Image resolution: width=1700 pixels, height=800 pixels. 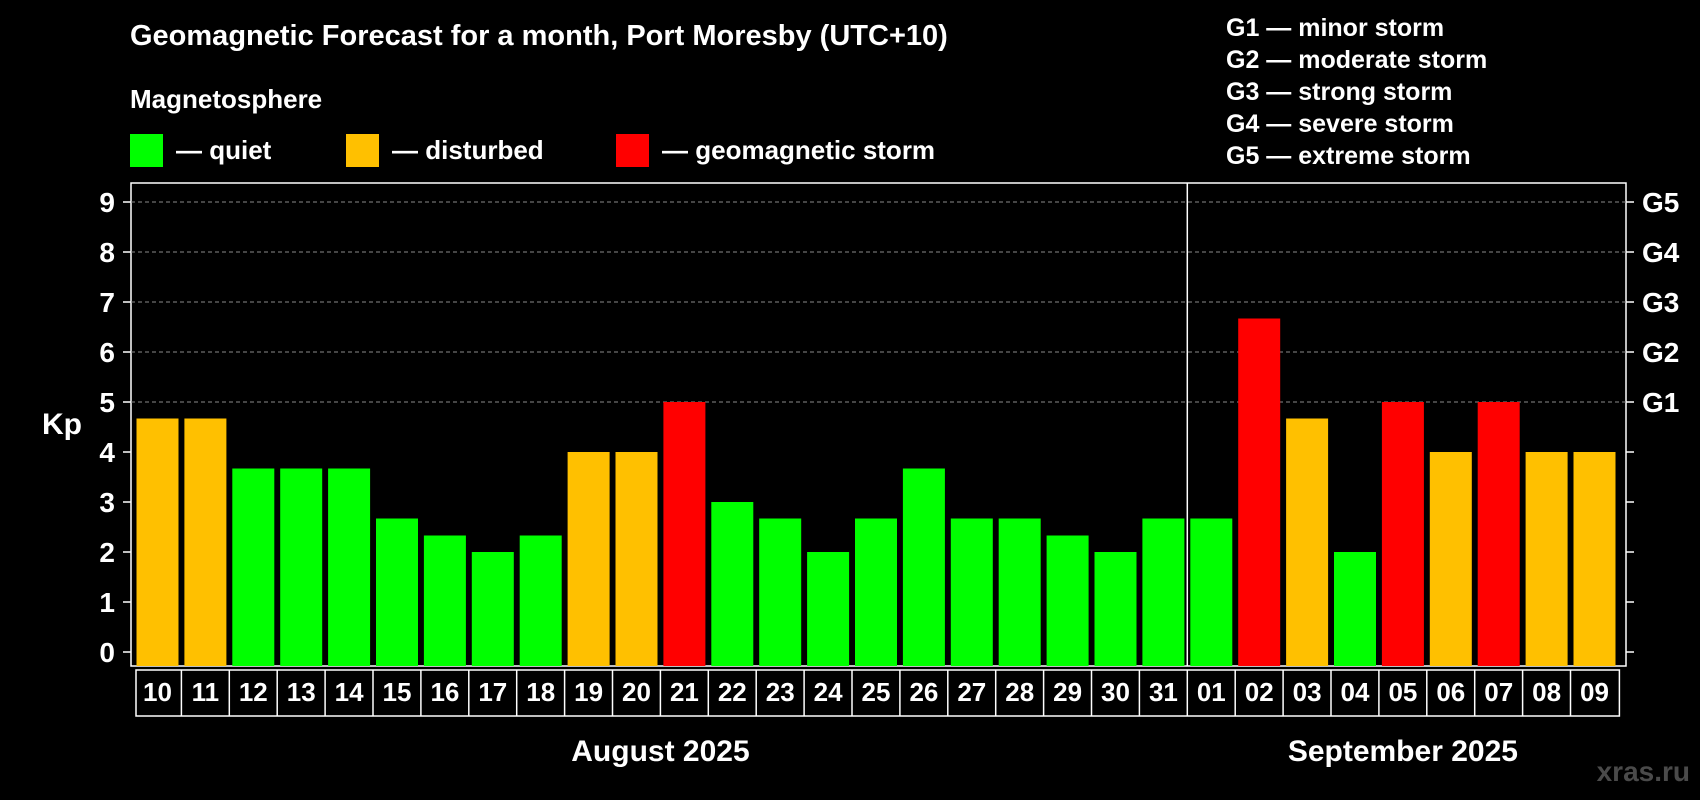 I want to click on y-tick-label-5: 5, so click(x=107, y=402).